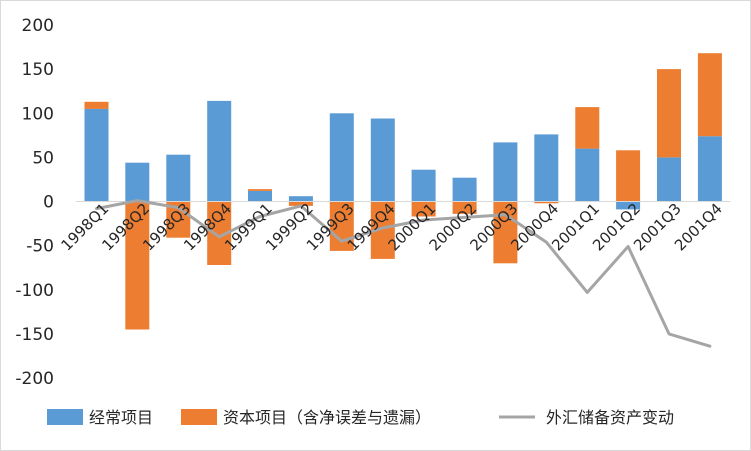 The width and height of the screenshot is (751, 451). What do you see at coordinates (65, 417) in the screenshot?
I see `legend-swatch-current-account` at bounding box center [65, 417].